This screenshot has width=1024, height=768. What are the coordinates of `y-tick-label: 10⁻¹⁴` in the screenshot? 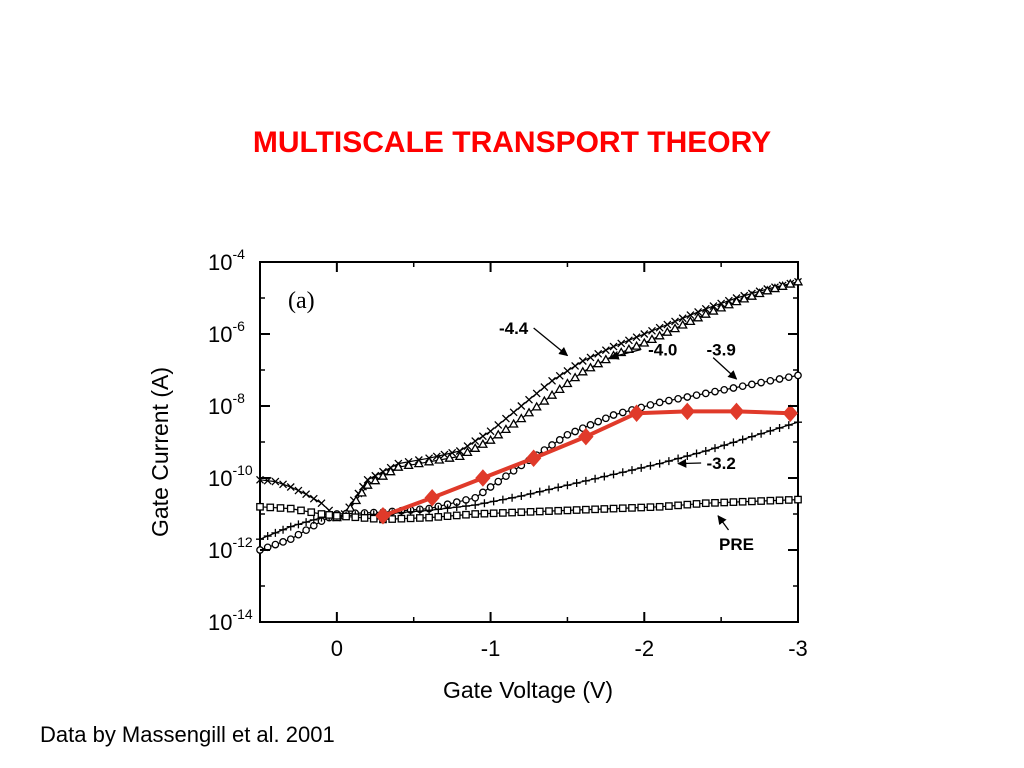 It's located at (230, 620).